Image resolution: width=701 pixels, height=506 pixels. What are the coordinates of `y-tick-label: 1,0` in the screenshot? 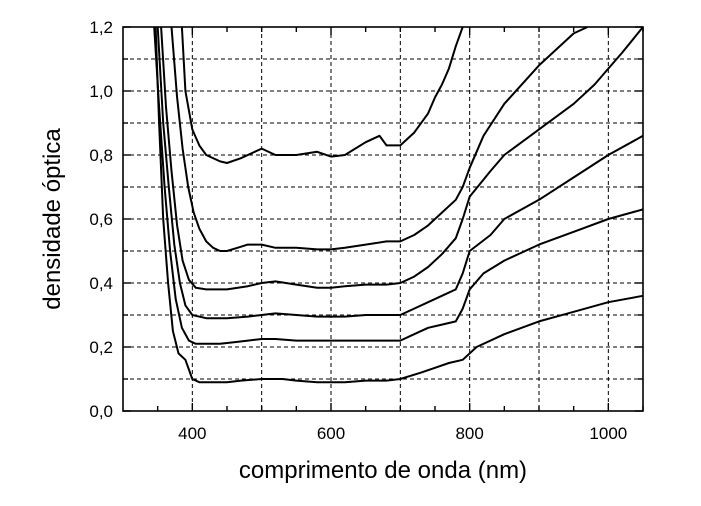 It's located at (101, 91).